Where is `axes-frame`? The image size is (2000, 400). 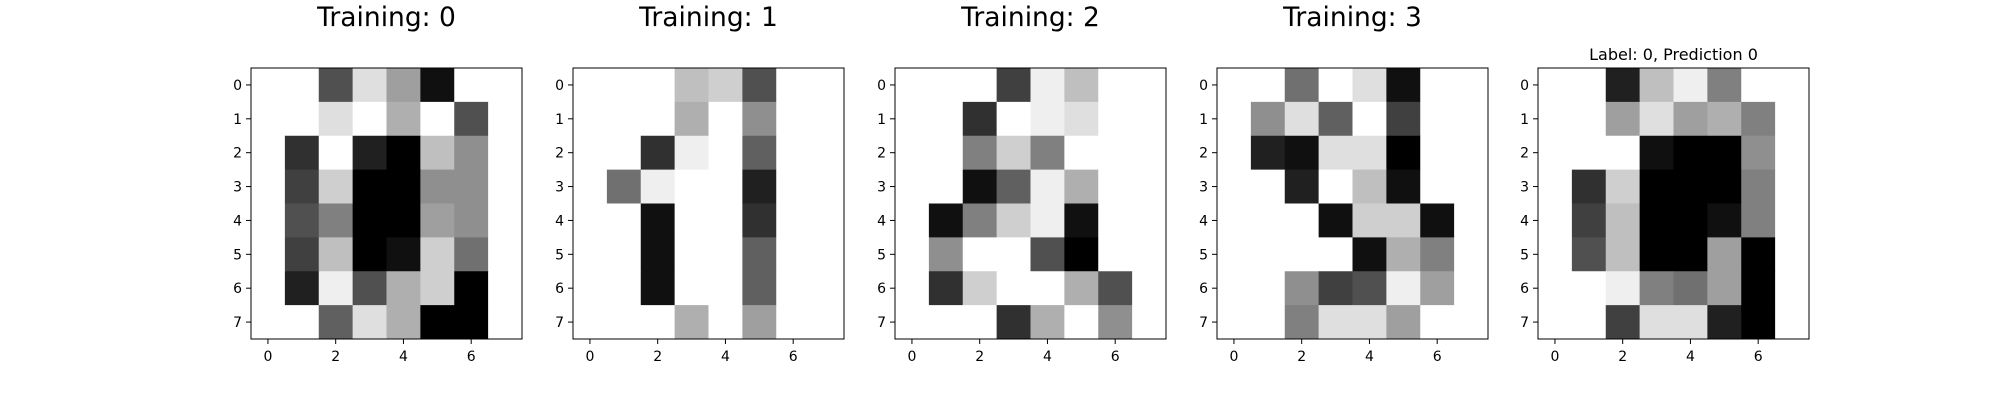
axes-frame is located at coordinates (1673, 203).